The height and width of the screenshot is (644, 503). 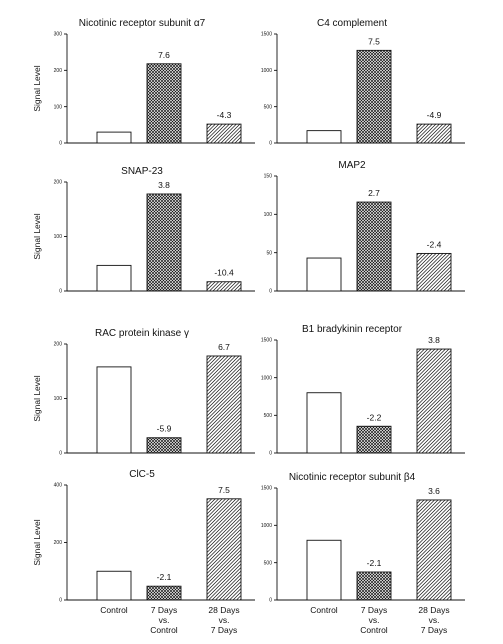 I want to click on y-tick-label: 150, so click(x=268, y=177).